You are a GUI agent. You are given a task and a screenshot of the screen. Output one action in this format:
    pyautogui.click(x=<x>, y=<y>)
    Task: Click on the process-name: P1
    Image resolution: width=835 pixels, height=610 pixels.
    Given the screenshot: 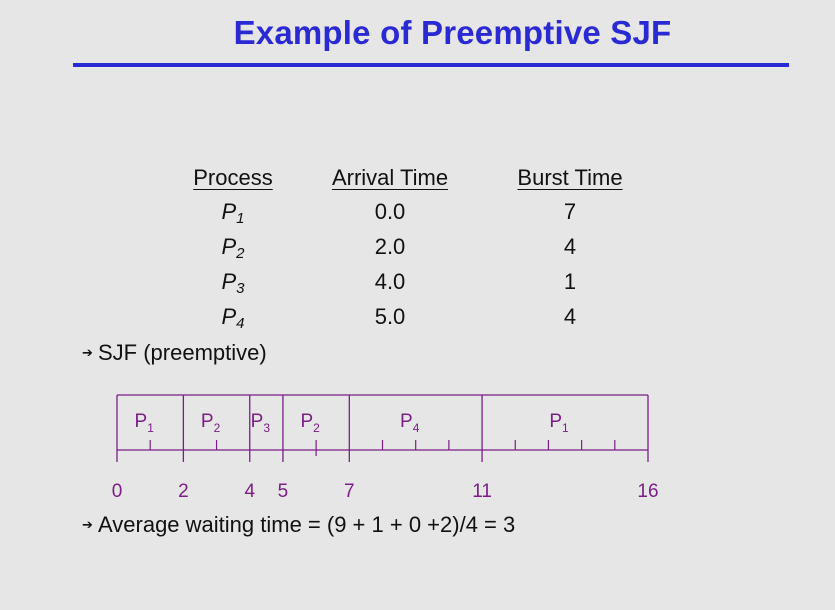 What is the action you would take?
    pyautogui.click(x=233, y=213)
    